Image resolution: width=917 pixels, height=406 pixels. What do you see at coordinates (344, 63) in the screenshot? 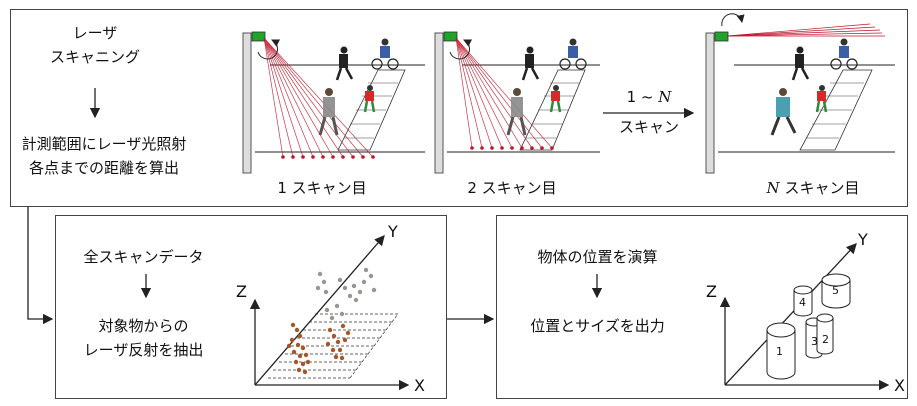
I see `walker-figure` at bounding box center [344, 63].